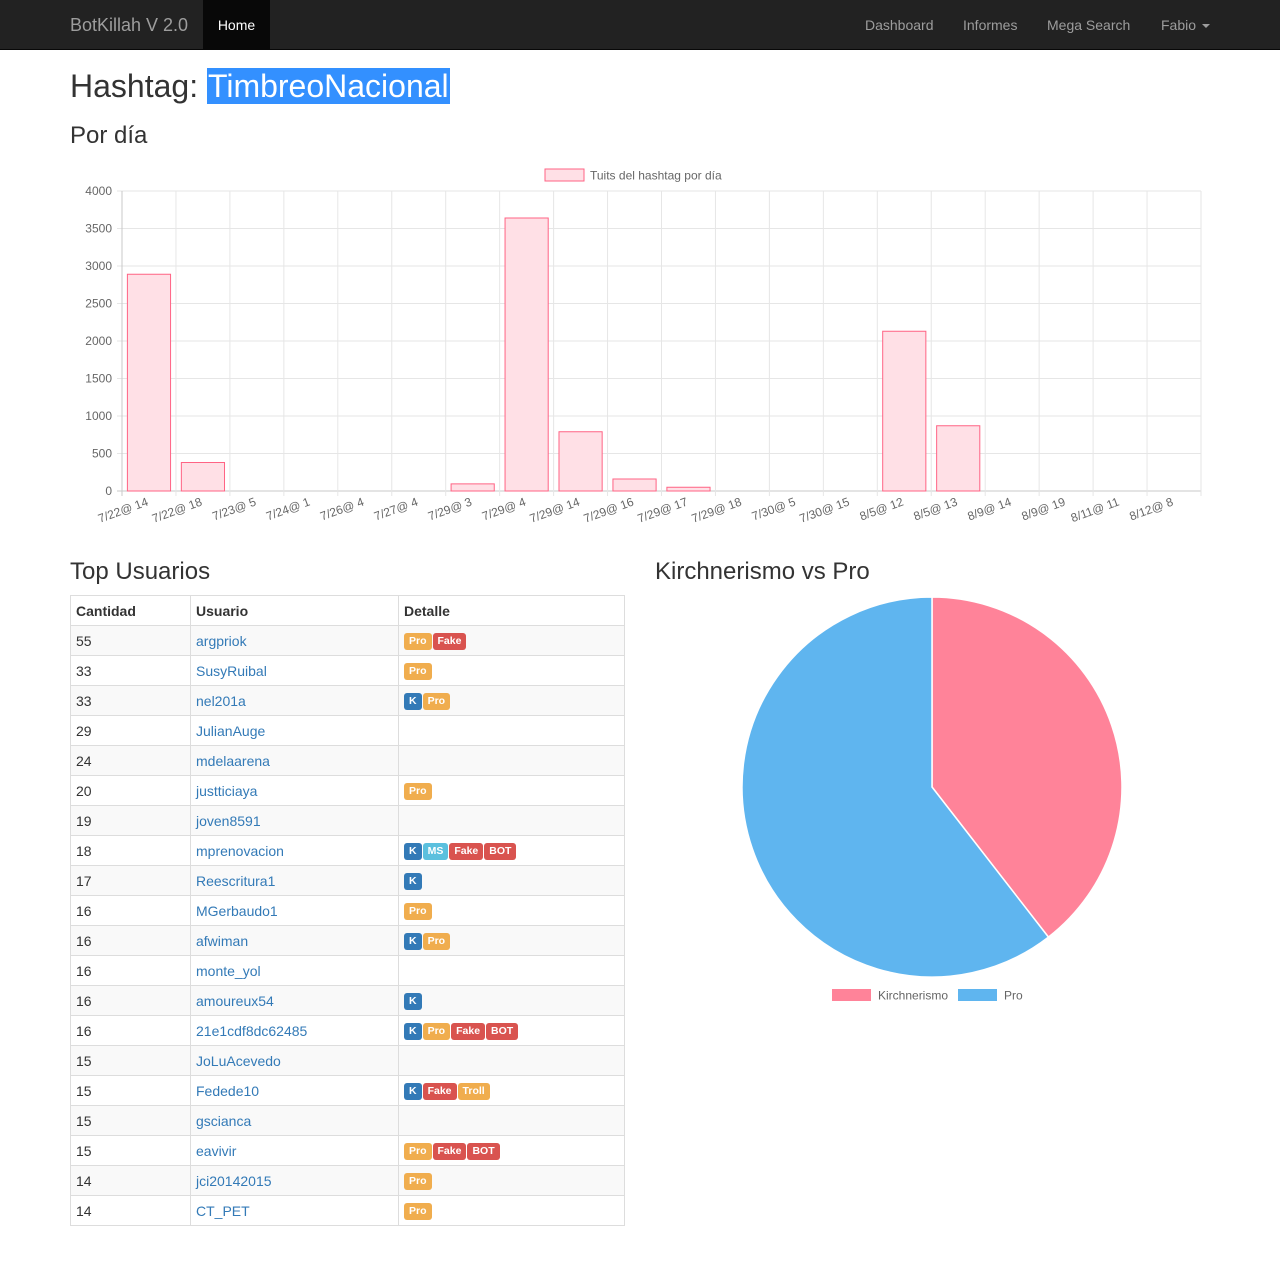  Describe the element at coordinates (1027, 767) in the screenshot. I see `pie-slice-kirchnerismo` at that location.